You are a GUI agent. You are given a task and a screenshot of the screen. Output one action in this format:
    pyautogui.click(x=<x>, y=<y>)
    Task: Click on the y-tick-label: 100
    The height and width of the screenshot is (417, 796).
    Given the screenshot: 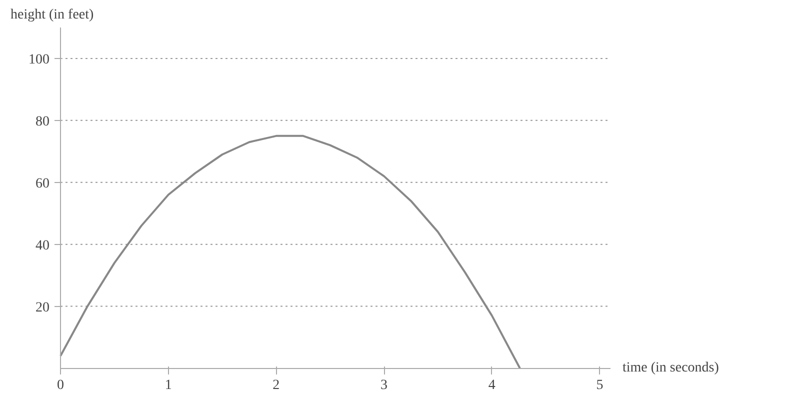 What is the action you would take?
    pyautogui.click(x=39, y=60)
    